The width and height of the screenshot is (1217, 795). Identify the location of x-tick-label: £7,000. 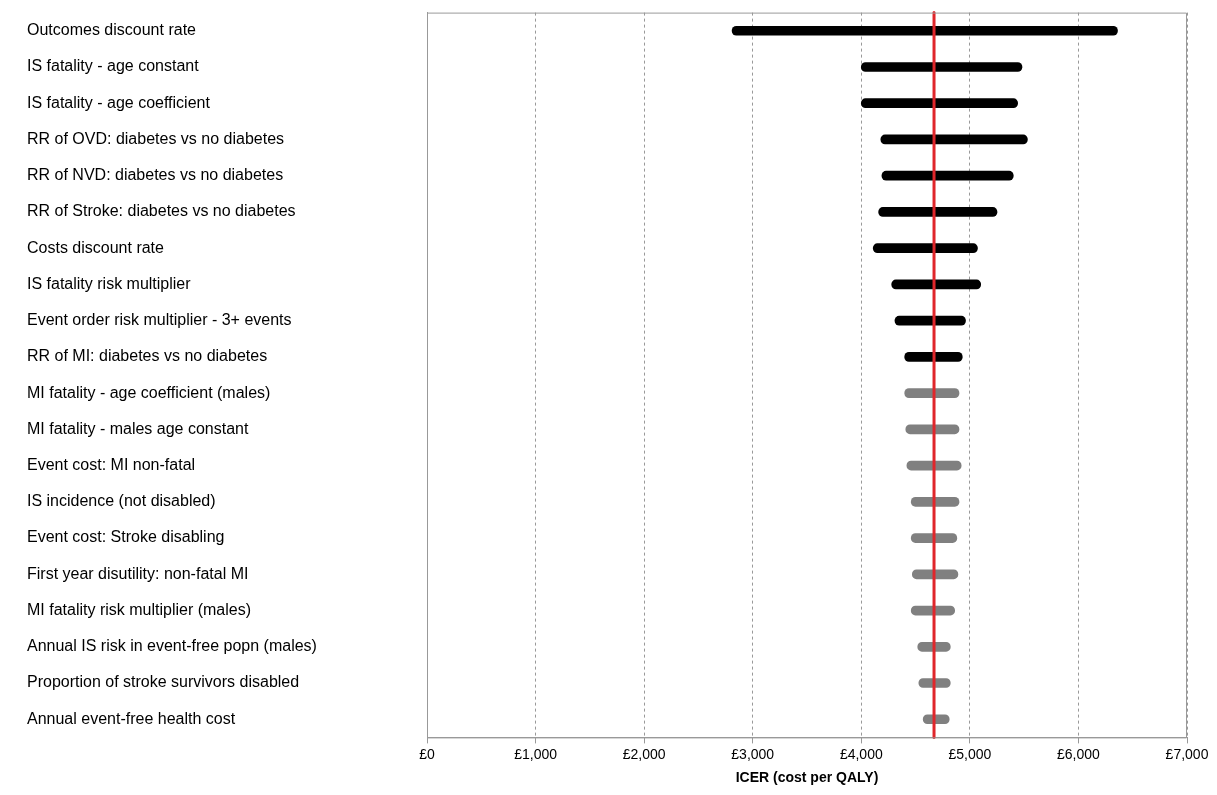
(1187, 753).